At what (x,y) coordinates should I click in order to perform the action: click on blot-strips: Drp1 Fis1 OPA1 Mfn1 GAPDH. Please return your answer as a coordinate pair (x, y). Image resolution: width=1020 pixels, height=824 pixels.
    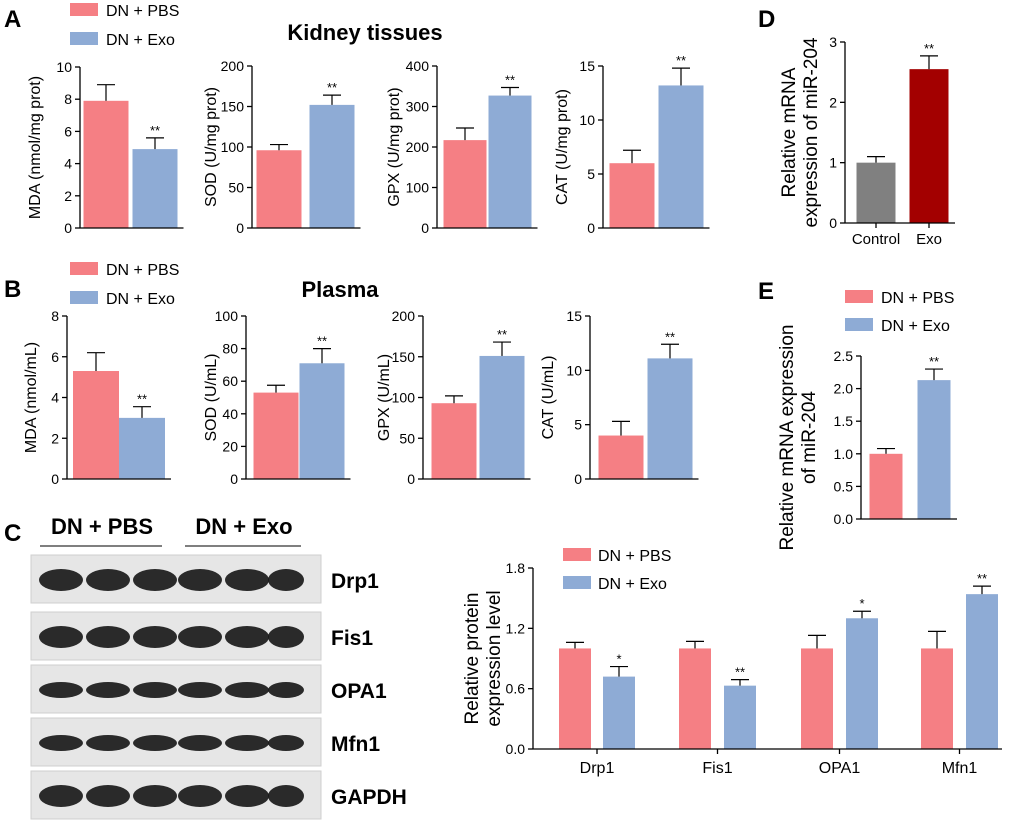
    Looking at the image, I should click on (218, 687).